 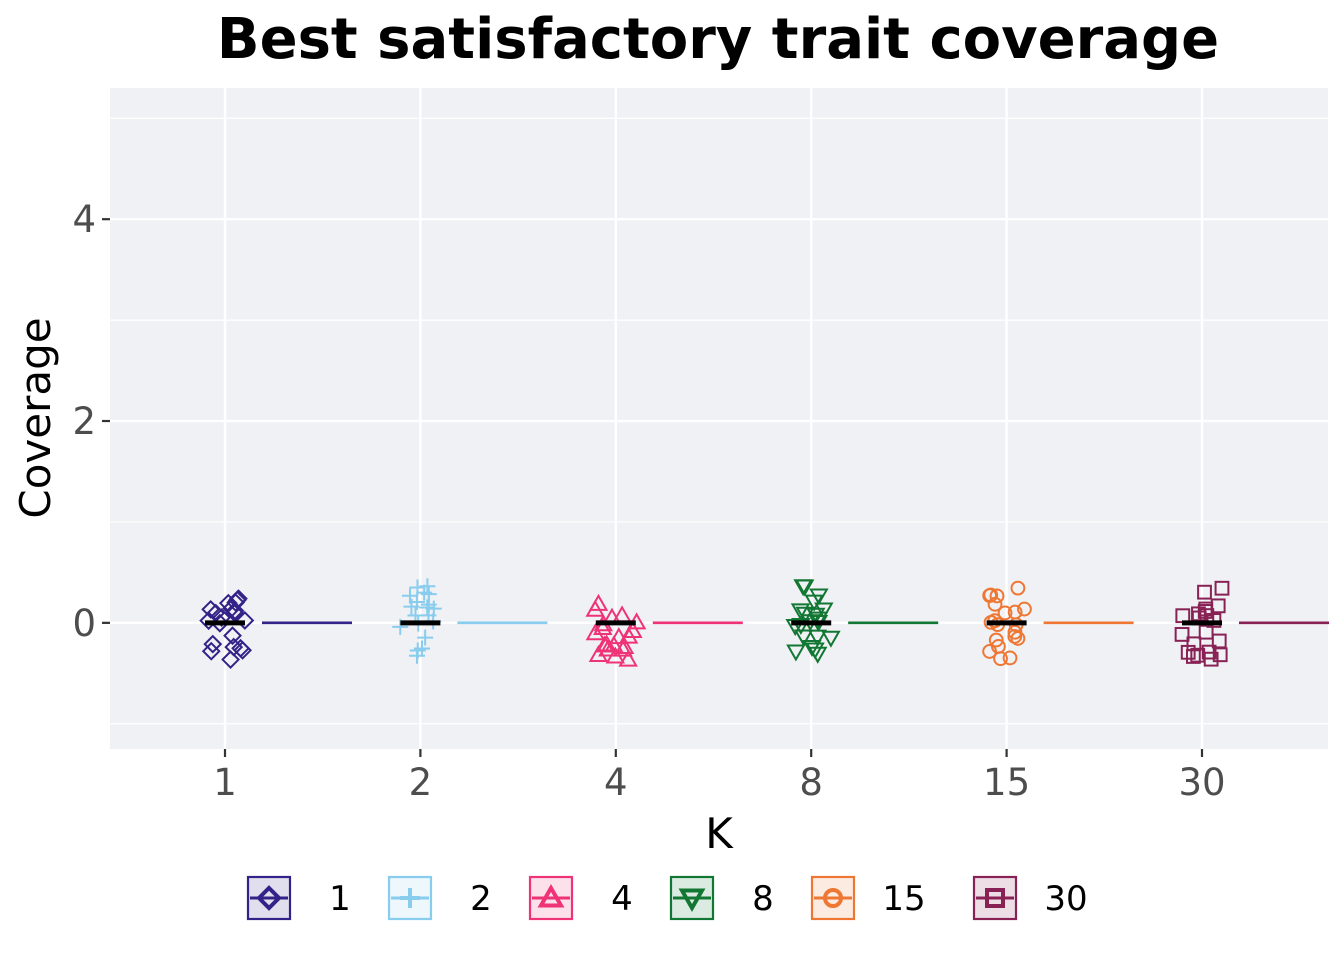 I want to click on x-tick-label: 30, so click(x=1201, y=782).